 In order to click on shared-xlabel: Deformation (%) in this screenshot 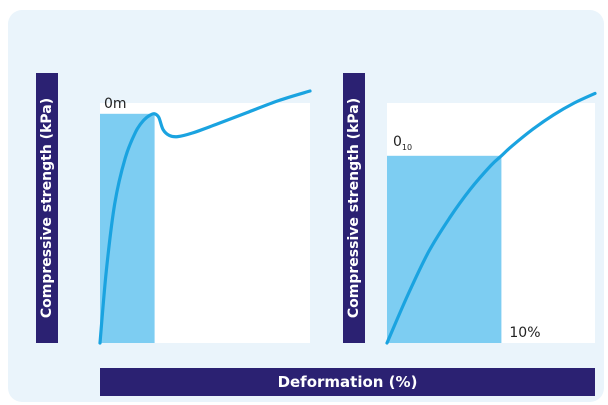, I will do `click(347, 382)`.